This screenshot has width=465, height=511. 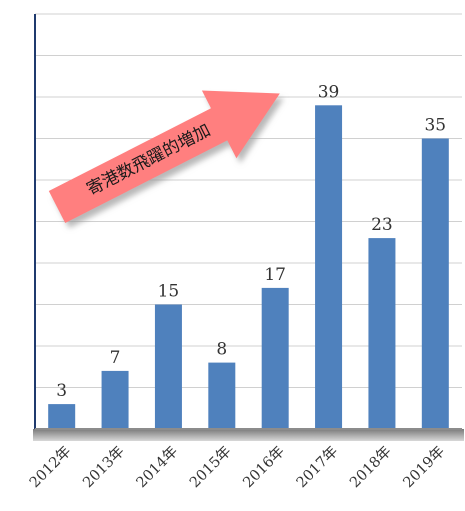 What do you see at coordinates (210, 467) in the screenshot?
I see `x-tick-label: 2015年` at bounding box center [210, 467].